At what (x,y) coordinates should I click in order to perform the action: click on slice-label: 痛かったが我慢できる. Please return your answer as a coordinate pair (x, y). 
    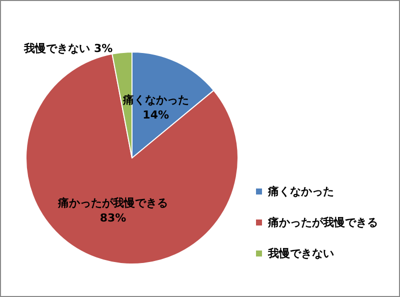
    Looking at the image, I should click on (112, 203).